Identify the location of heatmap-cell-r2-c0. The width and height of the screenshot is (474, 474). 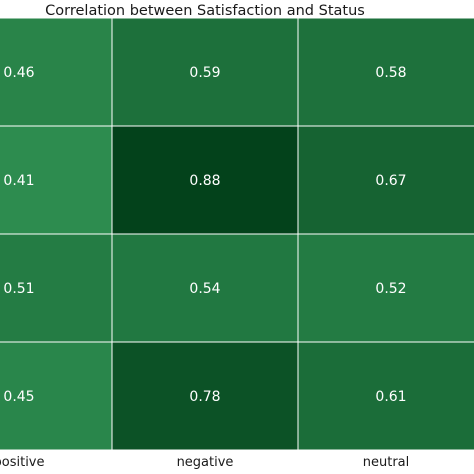
(56, 288).